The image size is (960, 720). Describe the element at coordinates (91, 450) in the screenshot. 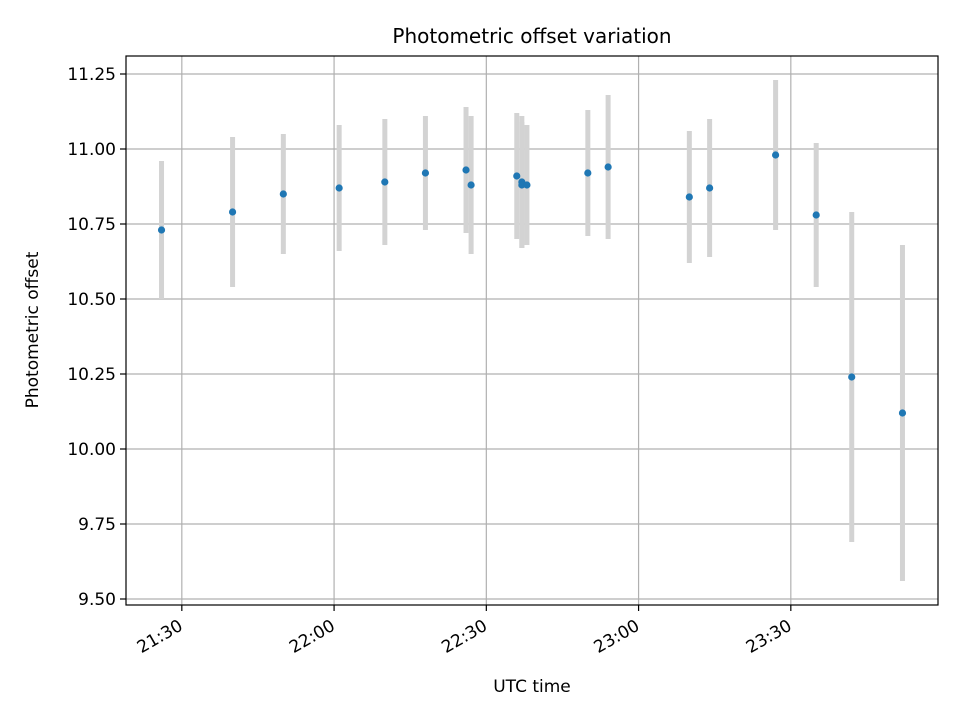

I see `y-tick-label: 10.00` at that location.